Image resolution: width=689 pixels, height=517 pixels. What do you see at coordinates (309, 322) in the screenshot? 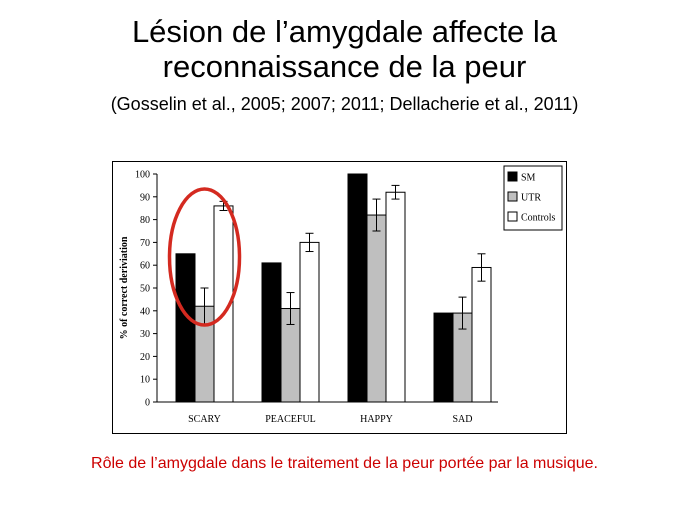
I see `bar-controls-peaceful` at bounding box center [309, 322].